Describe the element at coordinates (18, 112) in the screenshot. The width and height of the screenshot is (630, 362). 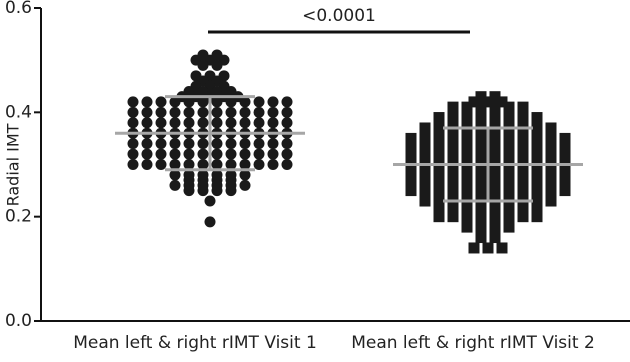
I see `y-tick-label: 0.4` at that location.